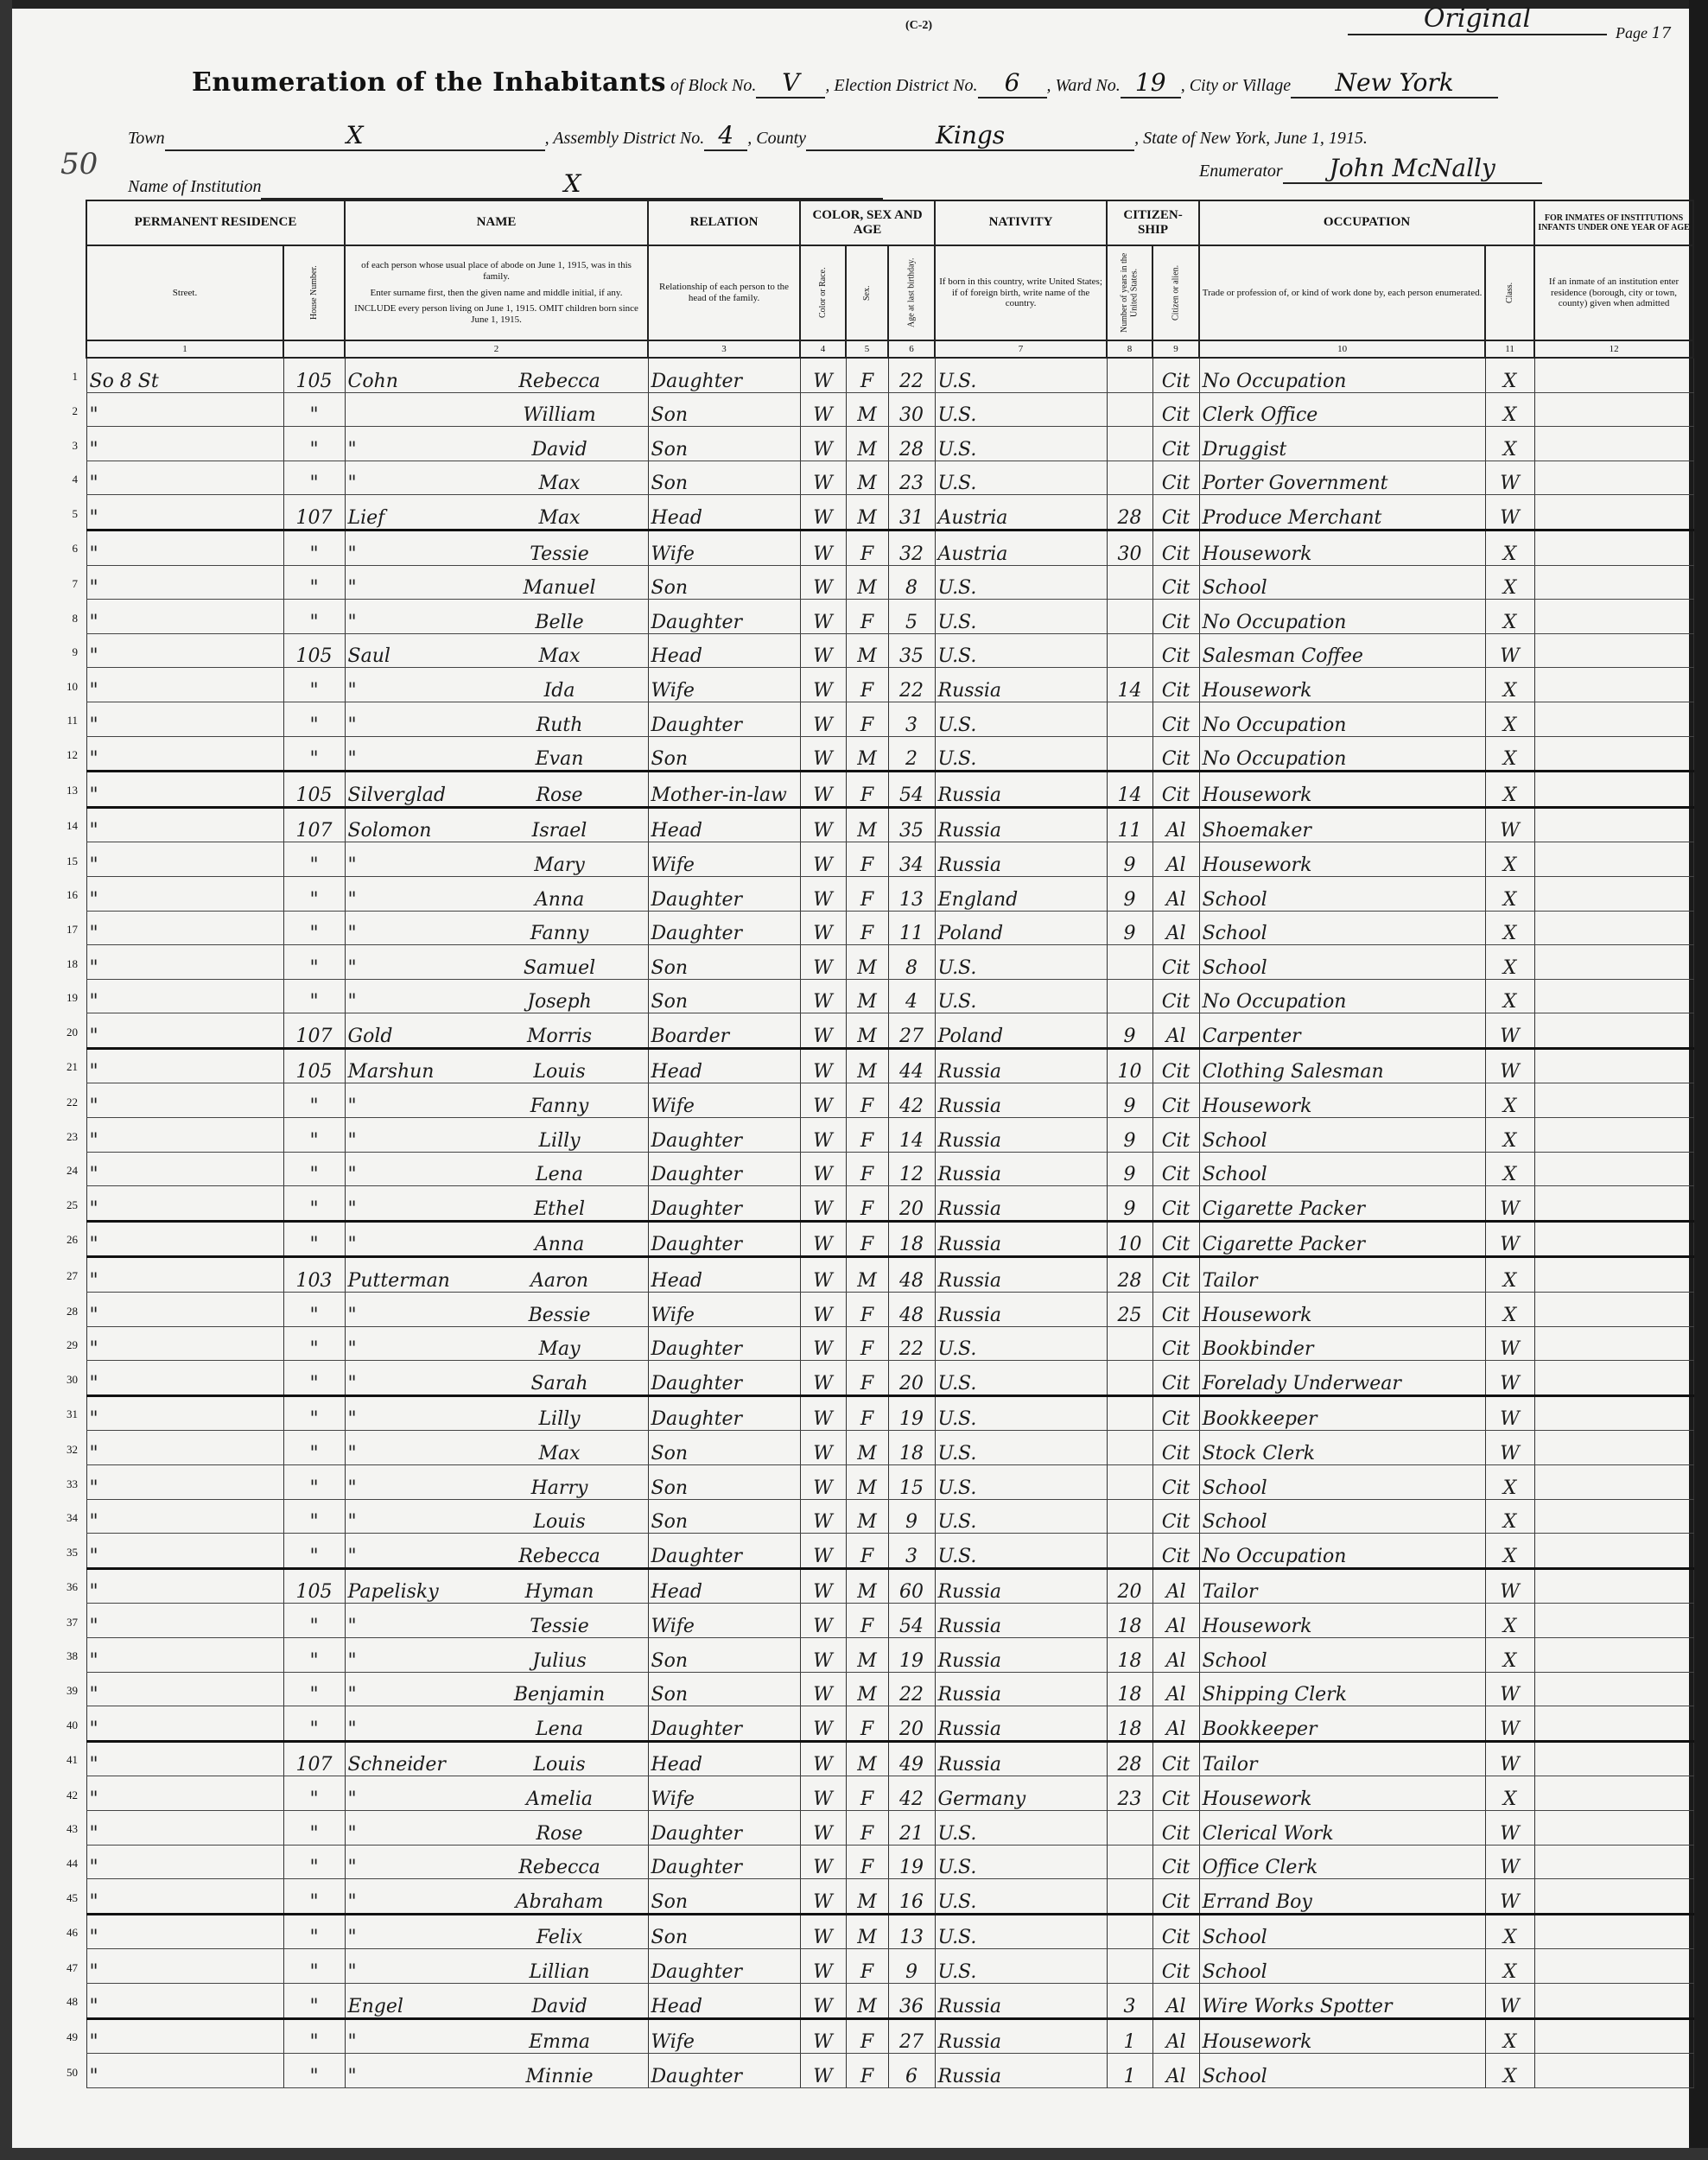 The width and height of the screenshot is (1708, 2160). Describe the element at coordinates (911, 512) in the screenshot. I see `age: 31` at that location.